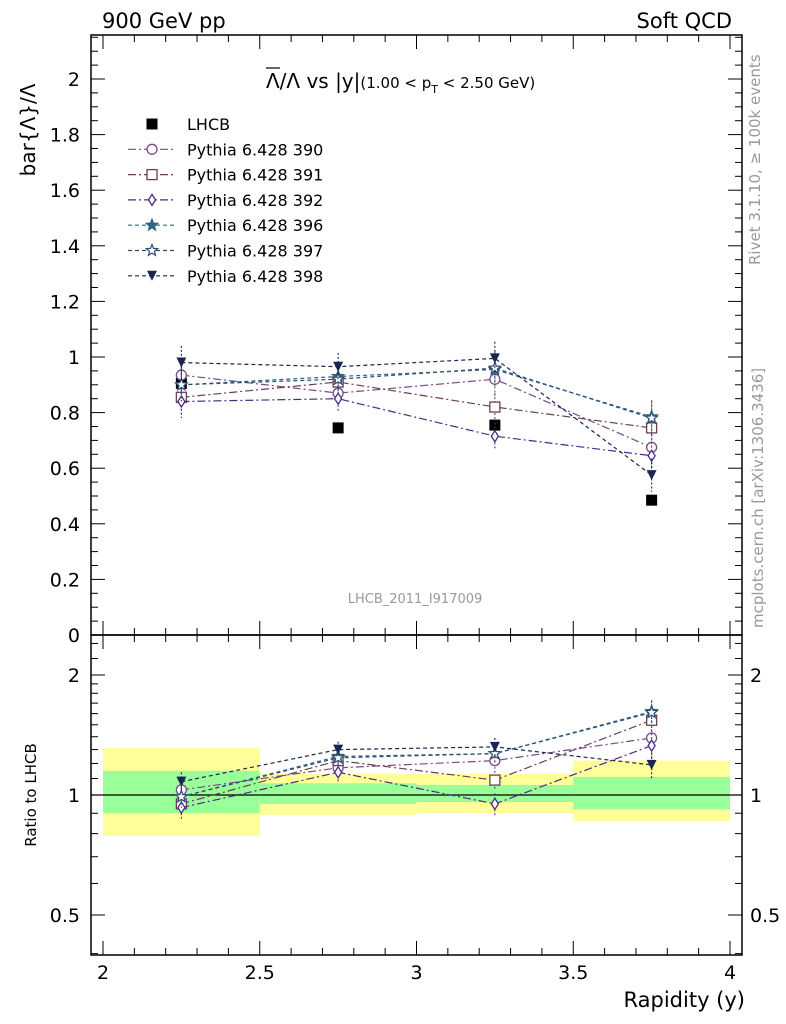 Image resolution: width=786 pixels, height=1024 pixels. What do you see at coordinates (65, 191) in the screenshot?
I see `y-tick-label: 1.6` at bounding box center [65, 191].